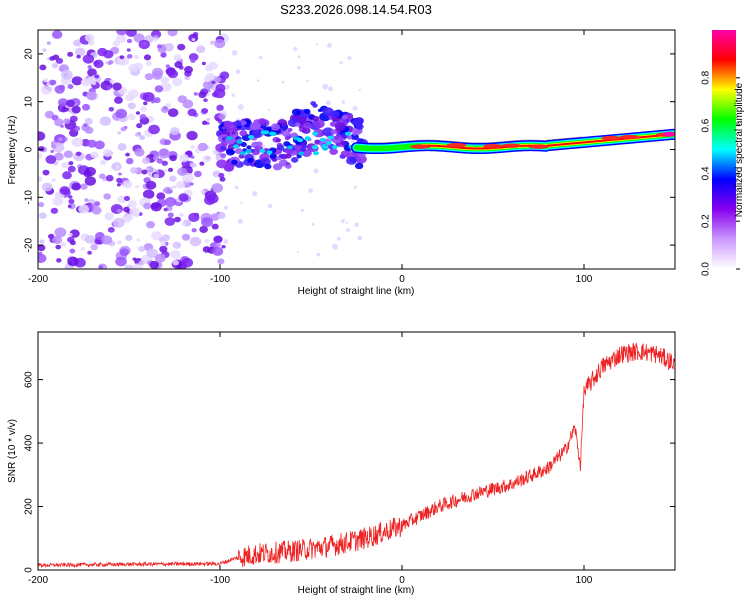 This screenshot has height=600, width=750. I want to click on spectrogram-y-tick-label: 0, so click(29, 149).